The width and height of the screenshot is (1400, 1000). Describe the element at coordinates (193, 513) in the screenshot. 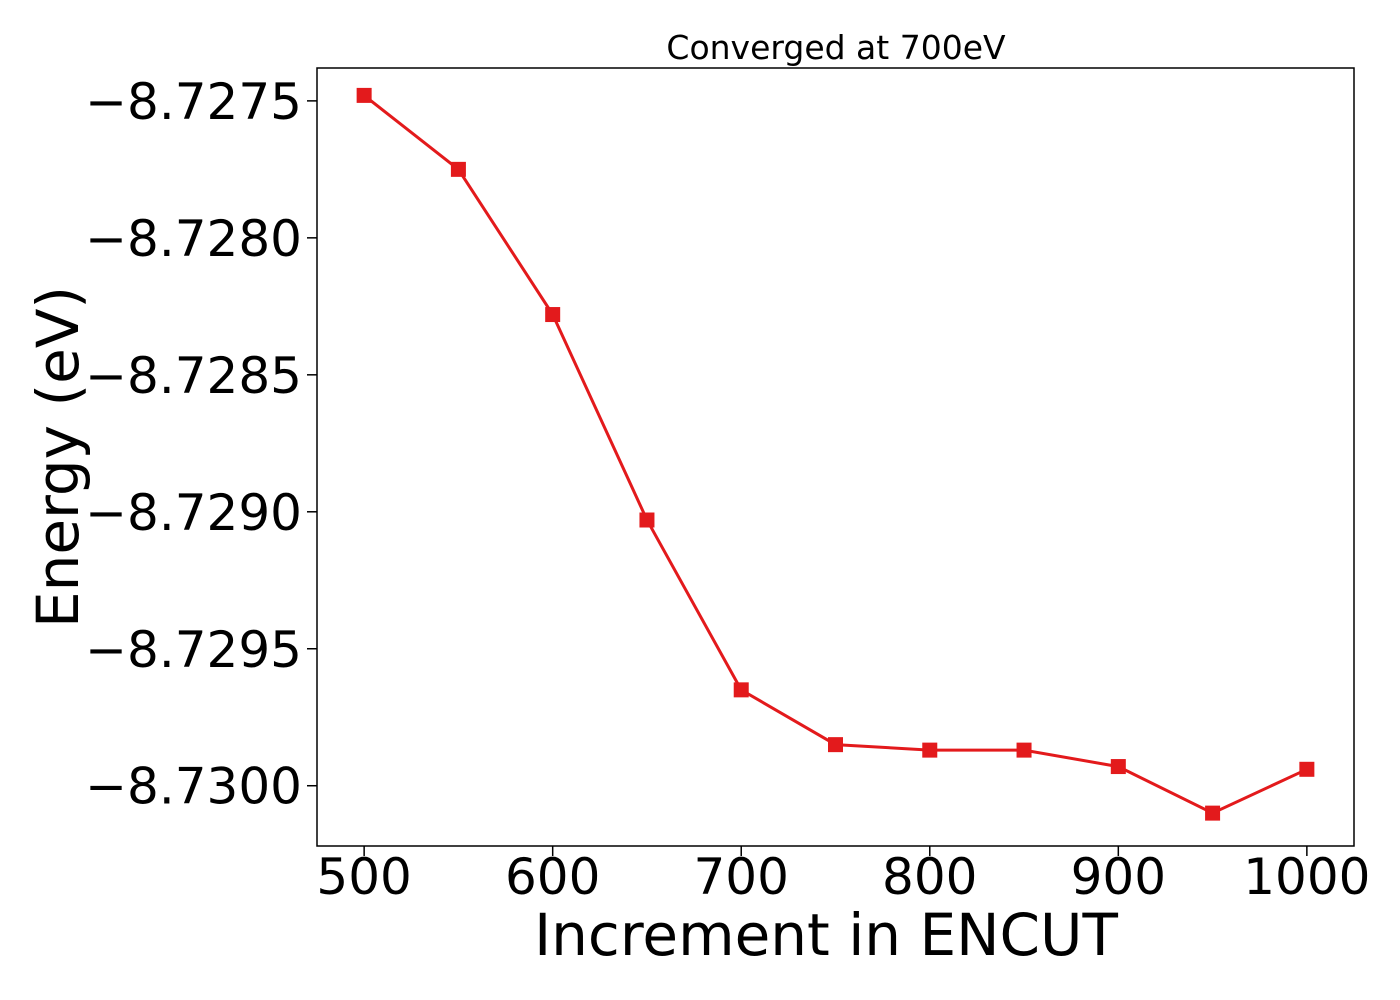

I see `y-tick-label: −8.7290` at that location.